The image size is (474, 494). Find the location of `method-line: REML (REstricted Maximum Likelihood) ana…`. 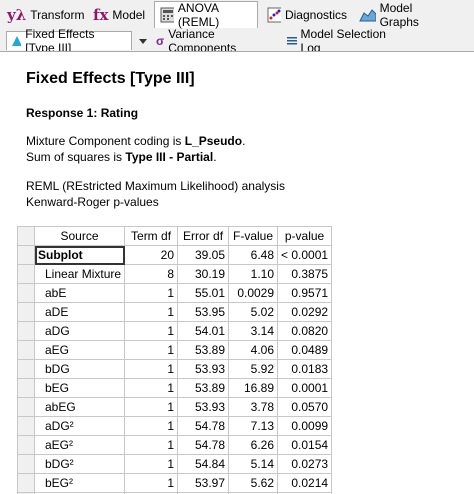

method-line: REML (REstricted Maximum Likelihood) ana… is located at coordinates (155, 186).